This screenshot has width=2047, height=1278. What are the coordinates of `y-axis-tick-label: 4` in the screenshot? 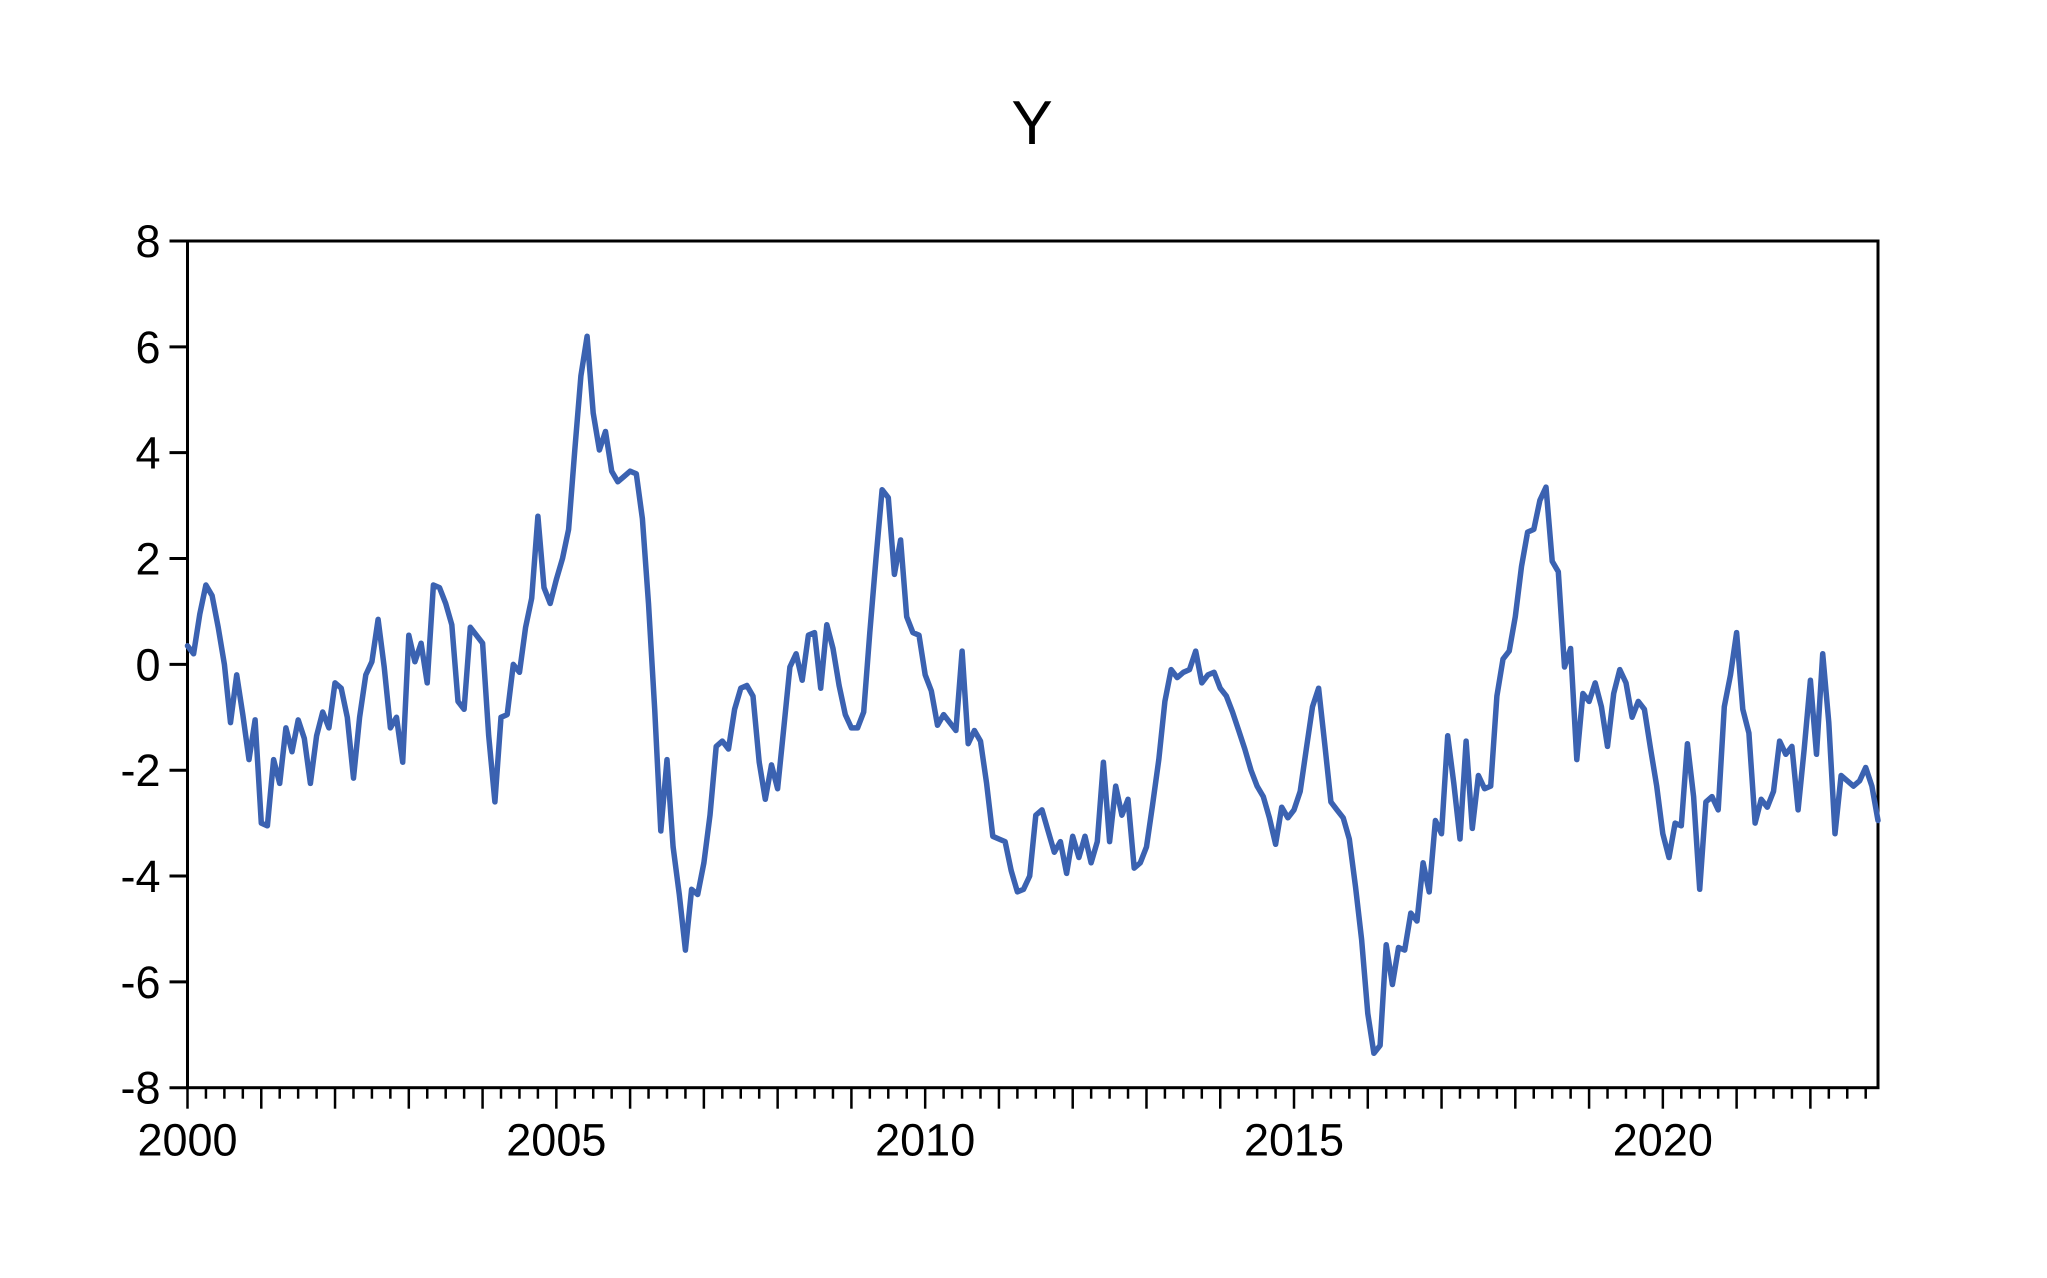 It's located at (147, 453).